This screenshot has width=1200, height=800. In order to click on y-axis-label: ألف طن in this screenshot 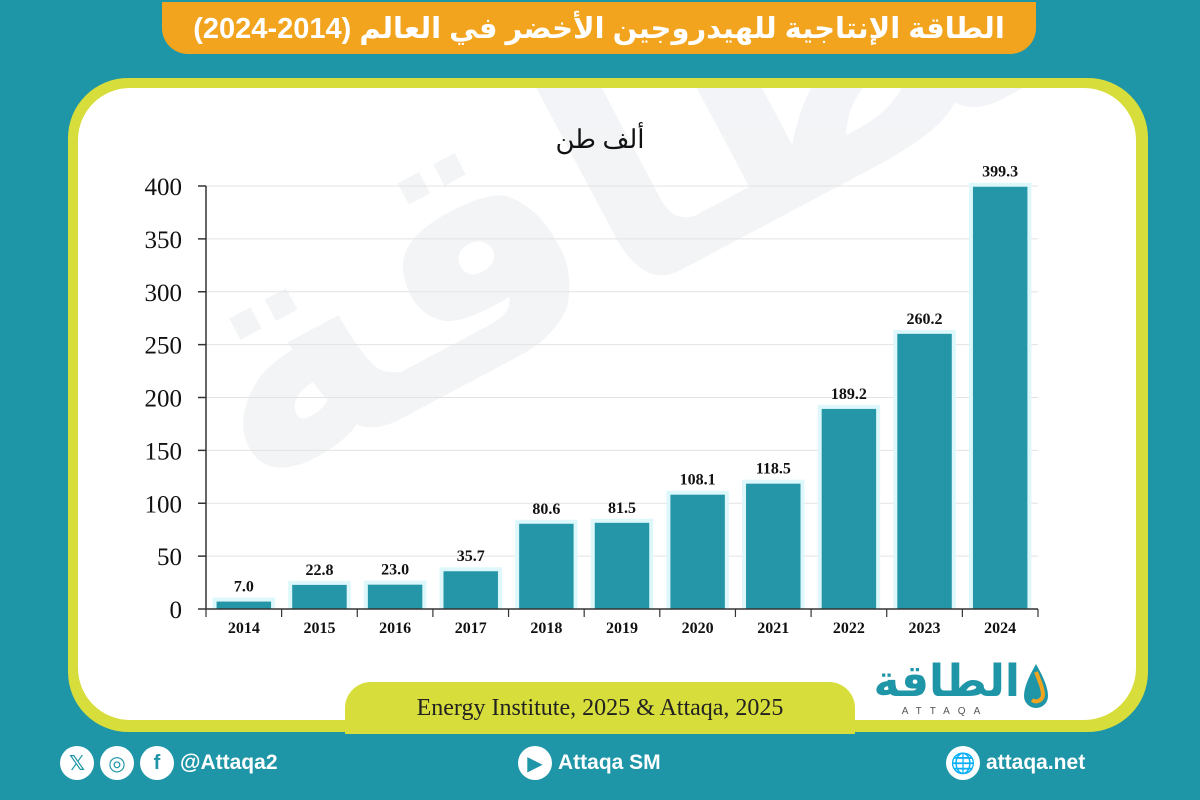, I will do `click(599, 138)`.